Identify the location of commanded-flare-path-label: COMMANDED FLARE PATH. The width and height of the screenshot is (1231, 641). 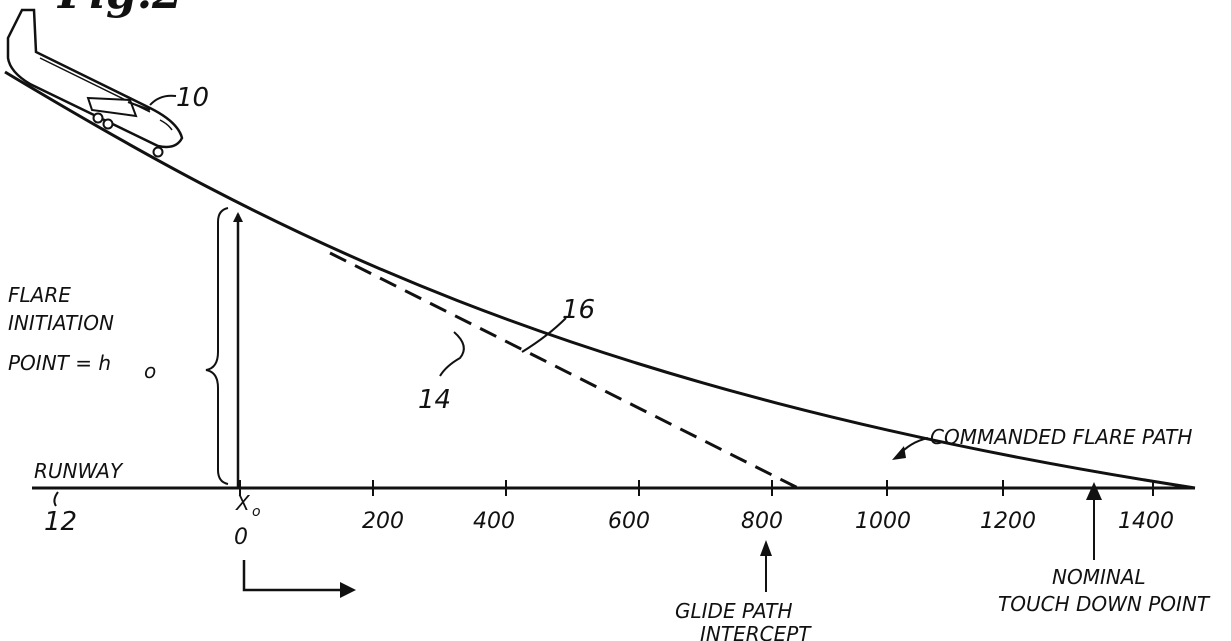
(1061, 437).